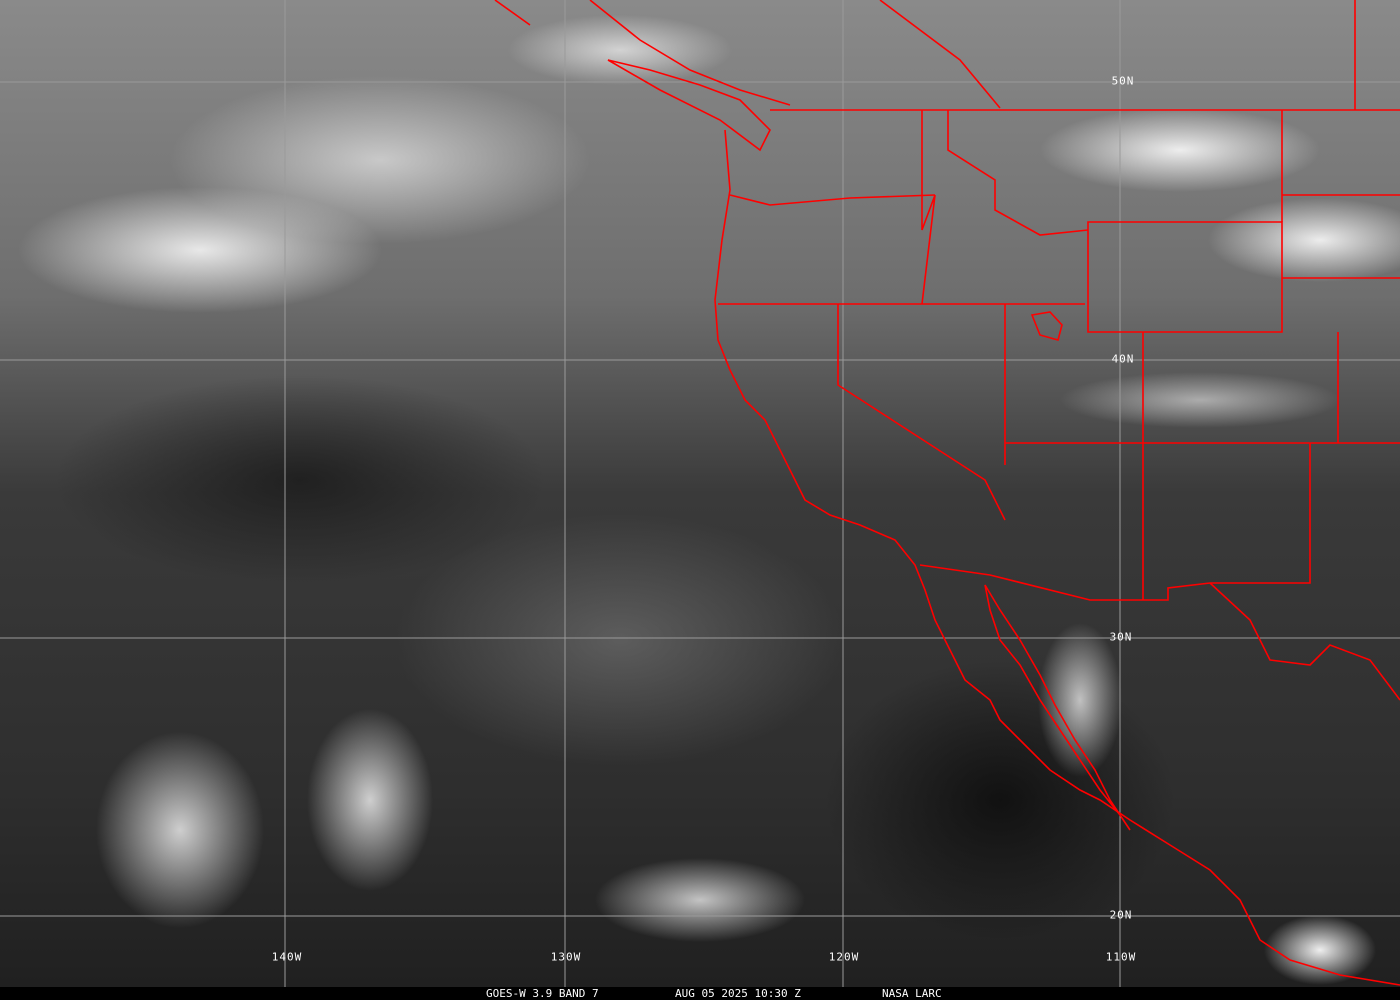 The image size is (1400, 1000). Describe the element at coordinates (1115, 522) in the screenshot. I see `new-mexico-border` at that location.